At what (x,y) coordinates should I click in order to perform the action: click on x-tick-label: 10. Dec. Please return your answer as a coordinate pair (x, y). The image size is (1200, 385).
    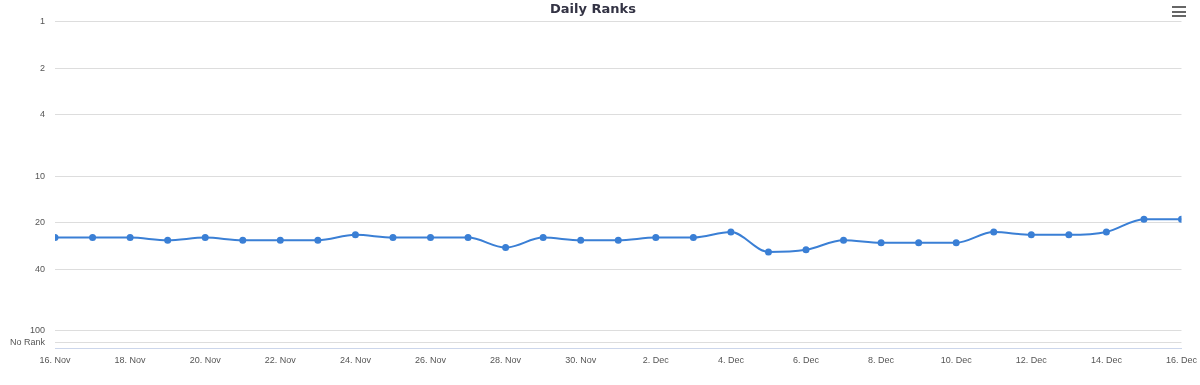
    Looking at the image, I should click on (956, 360).